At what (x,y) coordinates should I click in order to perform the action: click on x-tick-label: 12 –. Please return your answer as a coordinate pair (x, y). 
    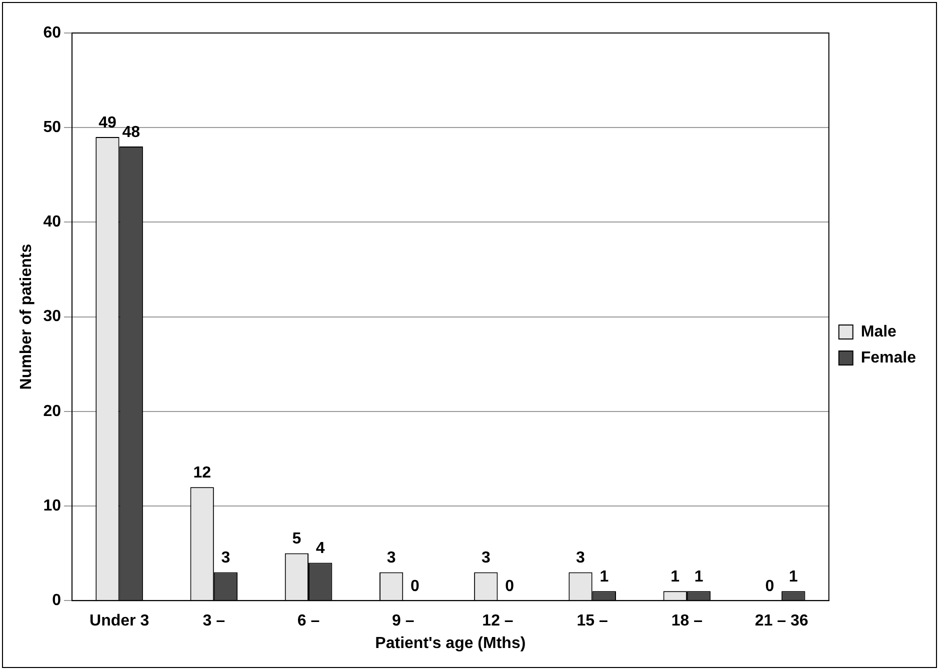
    Looking at the image, I should click on (498, 621).